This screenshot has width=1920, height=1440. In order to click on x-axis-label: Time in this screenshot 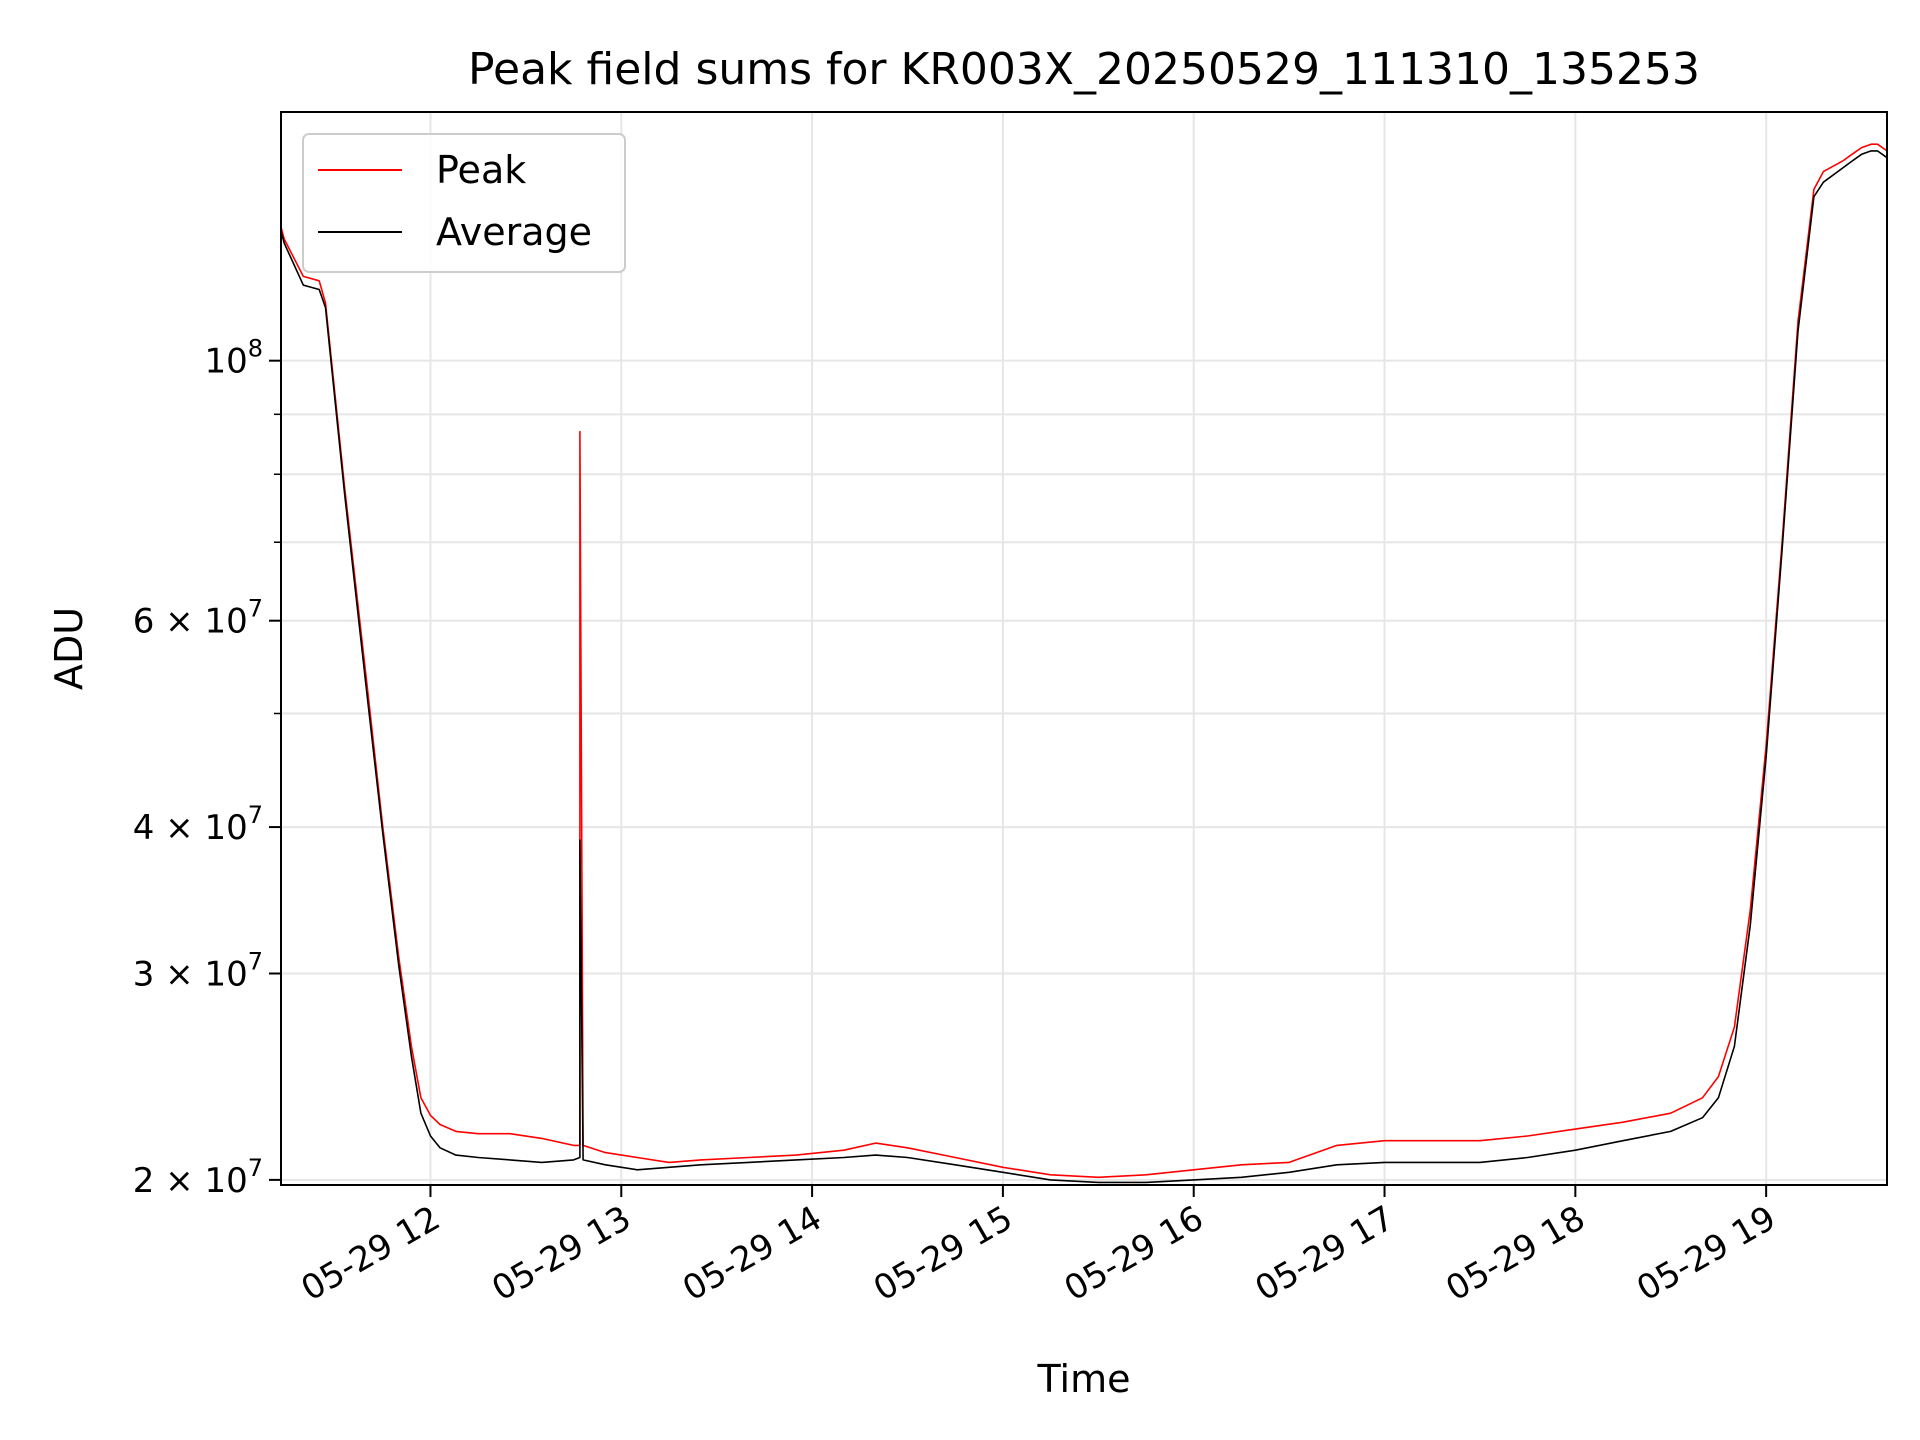, I will do `click(1084, 1379)`.